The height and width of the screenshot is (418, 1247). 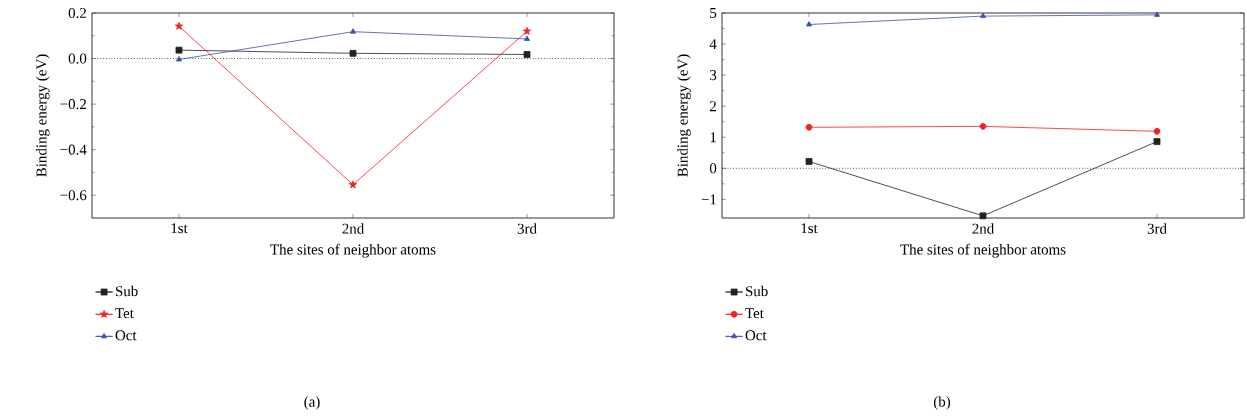 I want to click on y-tick-label: 1, so click(x=713, y=137).